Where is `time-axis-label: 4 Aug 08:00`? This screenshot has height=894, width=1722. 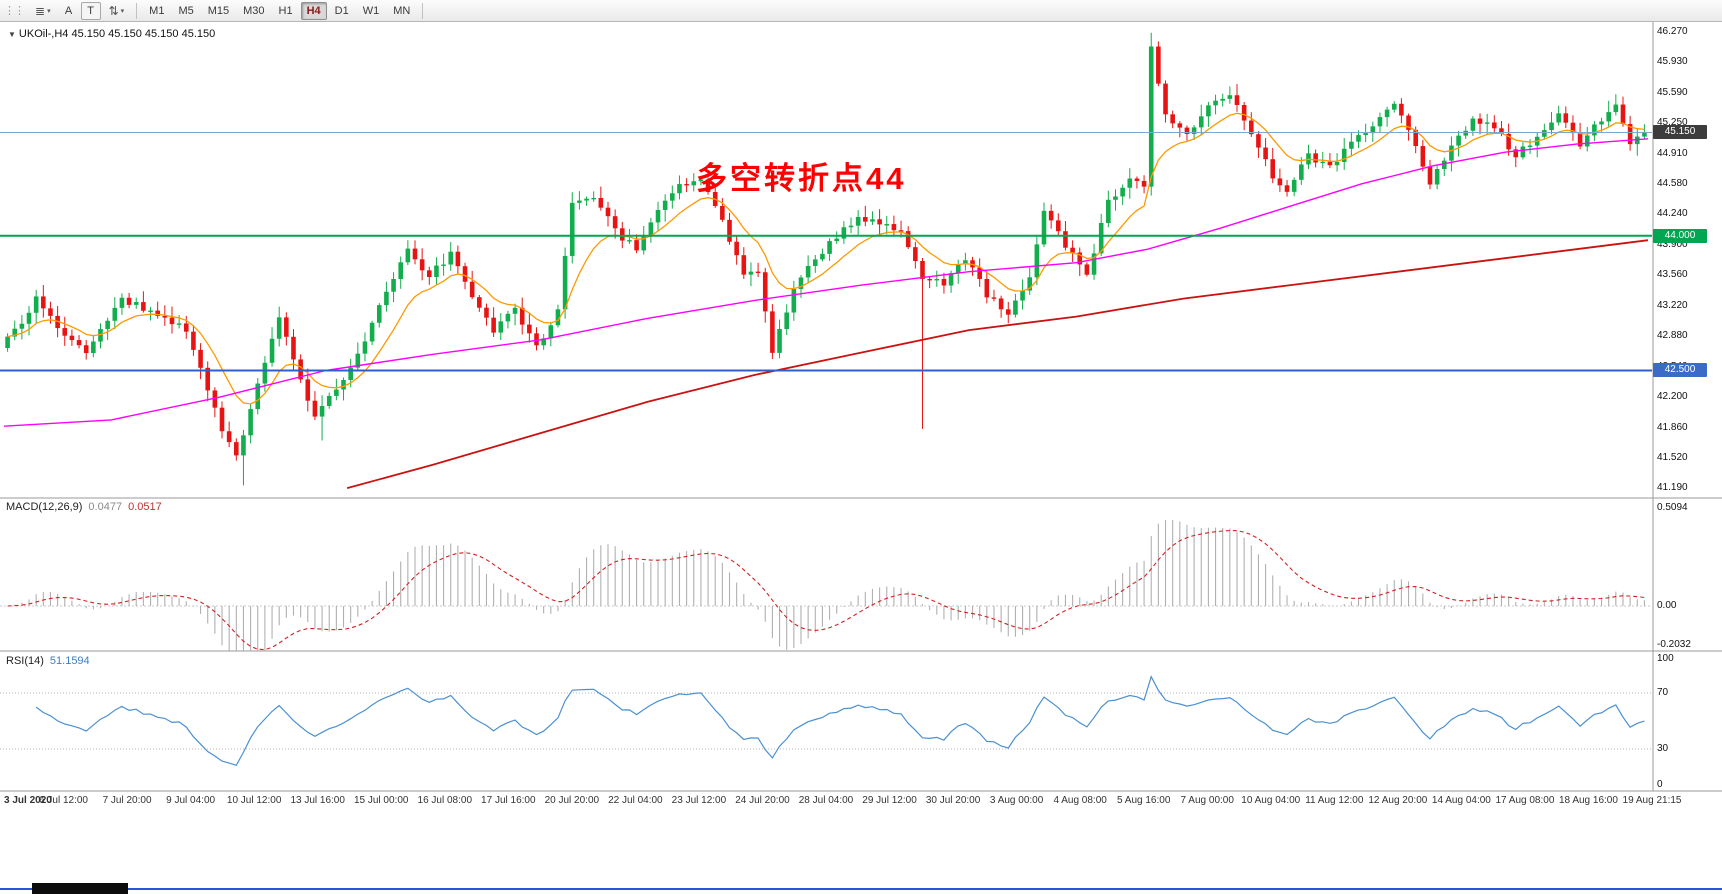
time-axis-label: 4 Aug 08:00 is located at coordinates (1080, 800).